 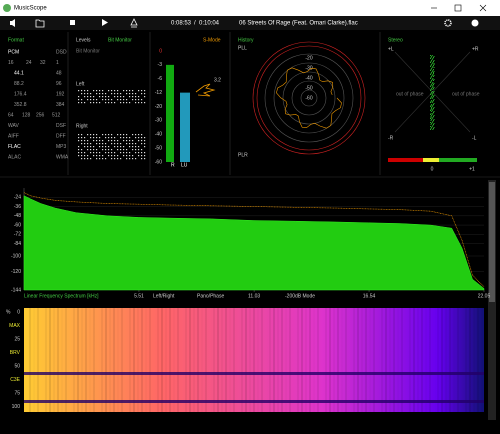 I want to click on play-button, so click(x=105, y=22).